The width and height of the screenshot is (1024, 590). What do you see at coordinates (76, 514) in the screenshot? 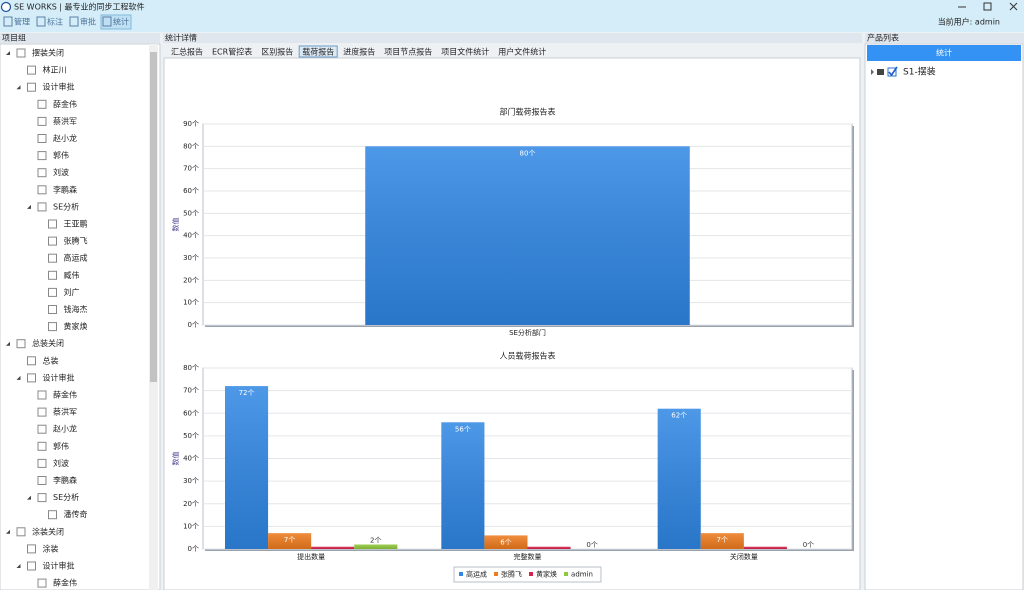
I see `tree-label: 潘传奇` at bounding box center [76, 514].